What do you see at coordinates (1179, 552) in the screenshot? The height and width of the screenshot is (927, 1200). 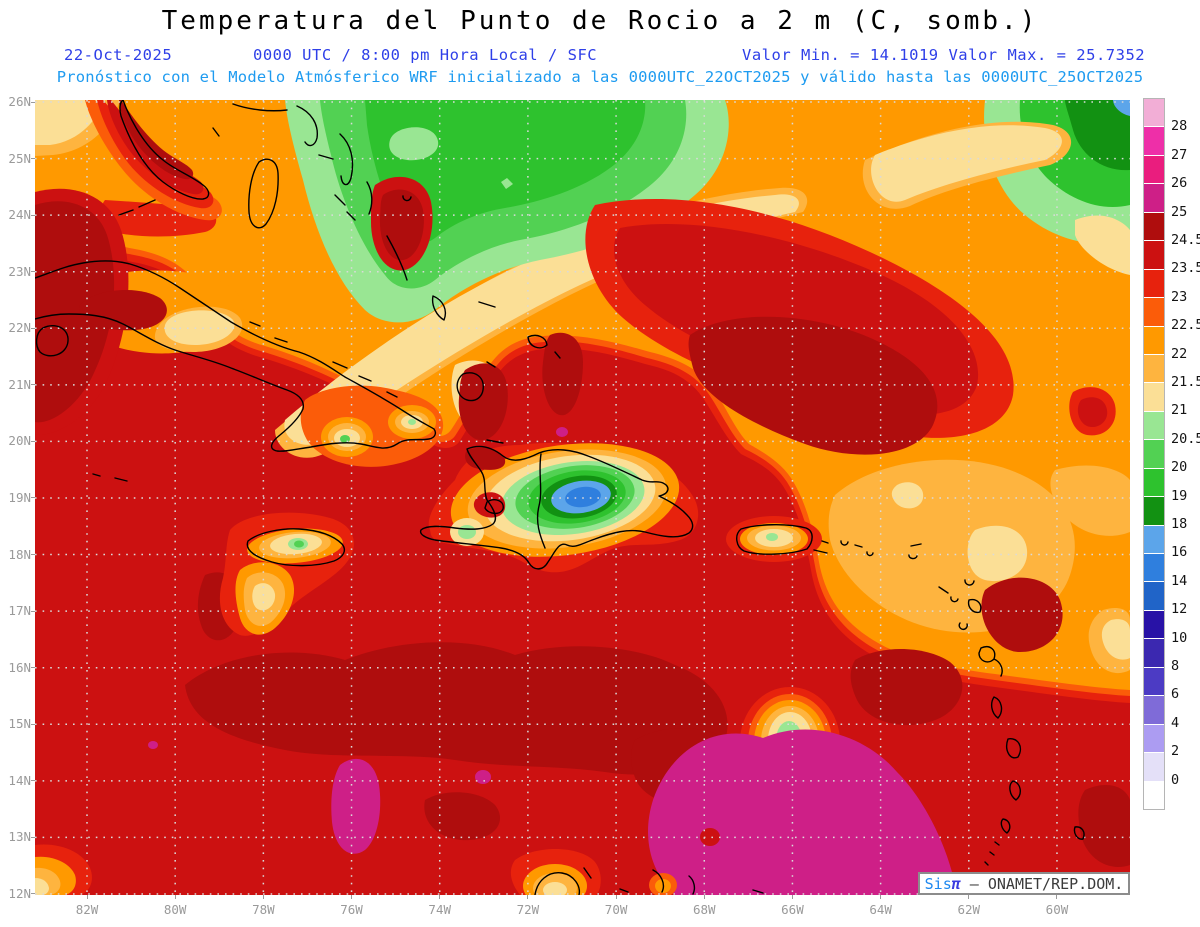 I see `colorbar-label: 16` at bounding box center [1179, 552].